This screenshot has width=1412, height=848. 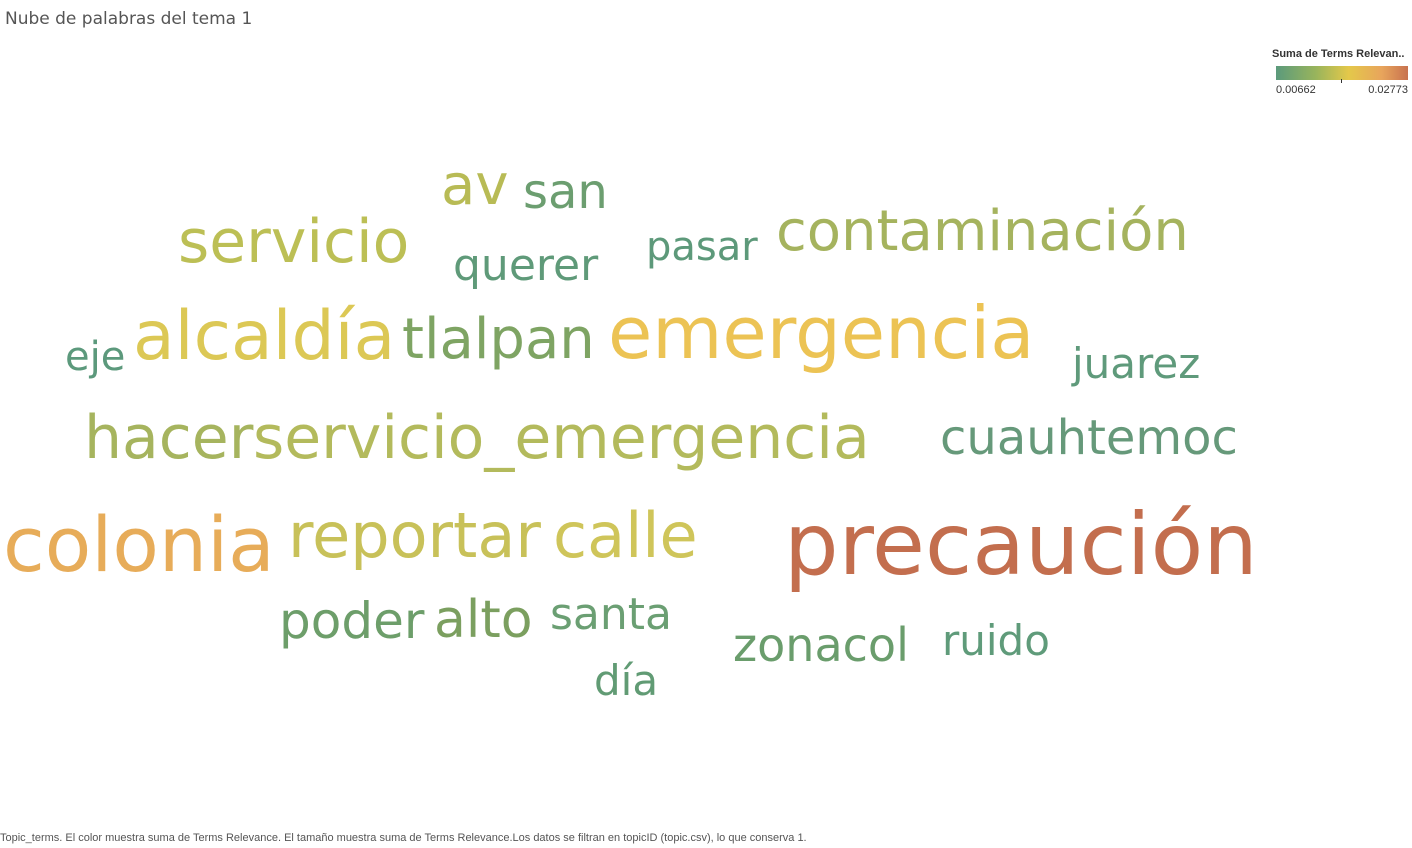 What do you see at coordinates (1388, 90) in the screenshot?
I see `legend-max-label: 0.02773` at bounding box center [1388, 90].